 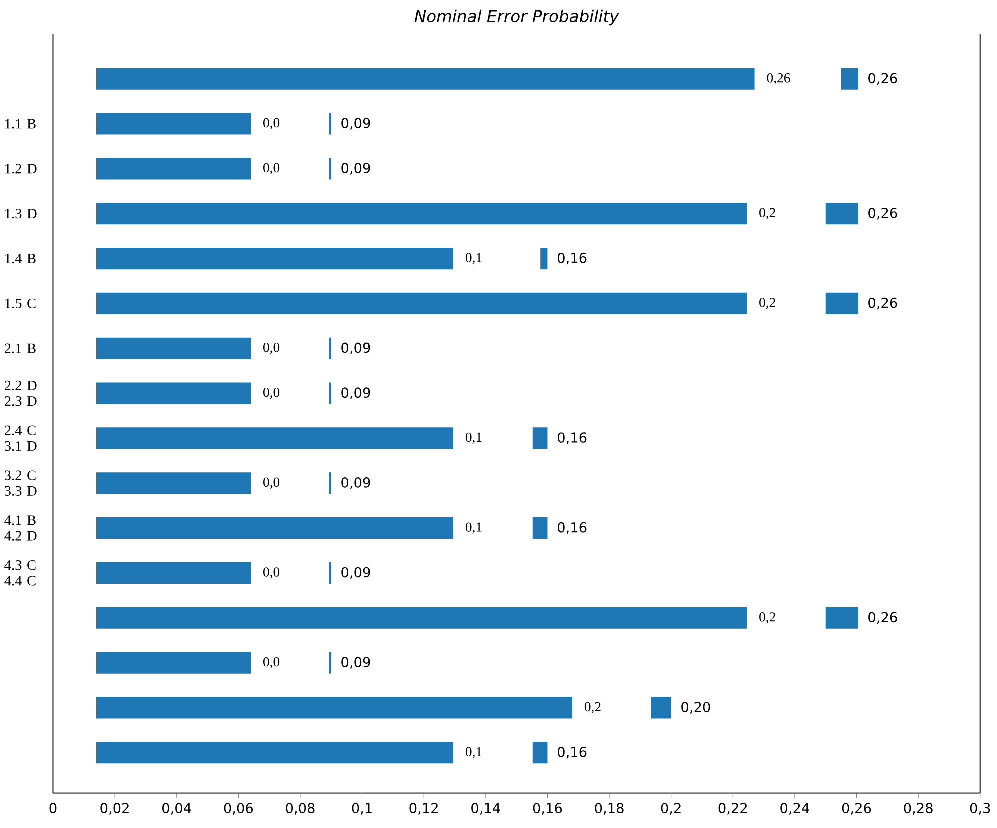 What do you see at coordinates (21, 169) in the screenshot?
I see `y-tick-label: 1.2 D` at bounding box center [21, 169].